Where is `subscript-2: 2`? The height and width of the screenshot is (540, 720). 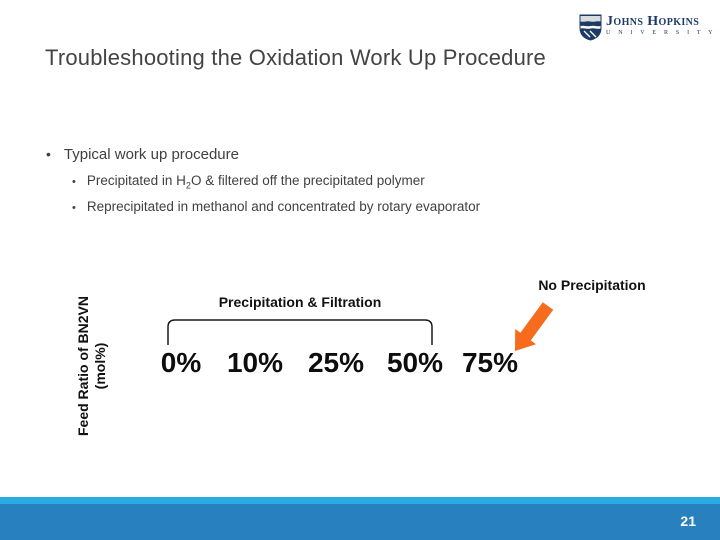 subscript-2: 2 is located at coordinates (188, 185).